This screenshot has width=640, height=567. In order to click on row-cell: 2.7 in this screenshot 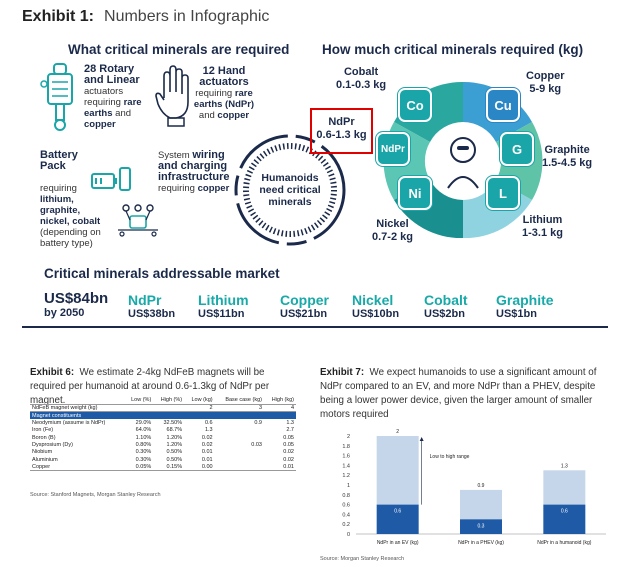, I will do `click(290, 430)`.